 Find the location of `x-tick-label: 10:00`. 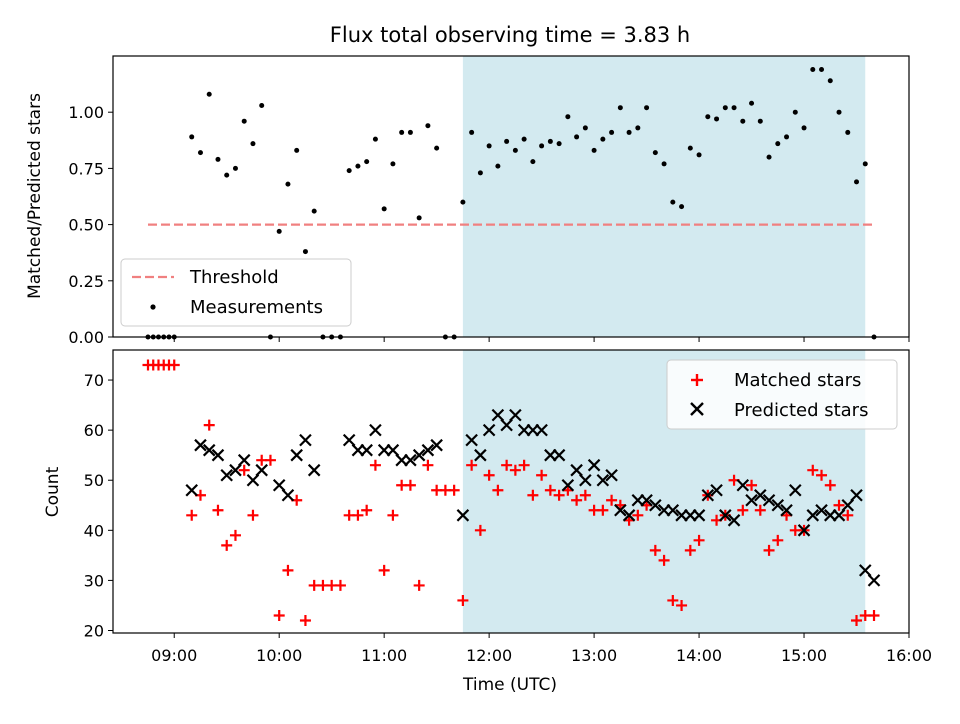

x-tick-label: 10:00 is located at coordinates (279, 655).